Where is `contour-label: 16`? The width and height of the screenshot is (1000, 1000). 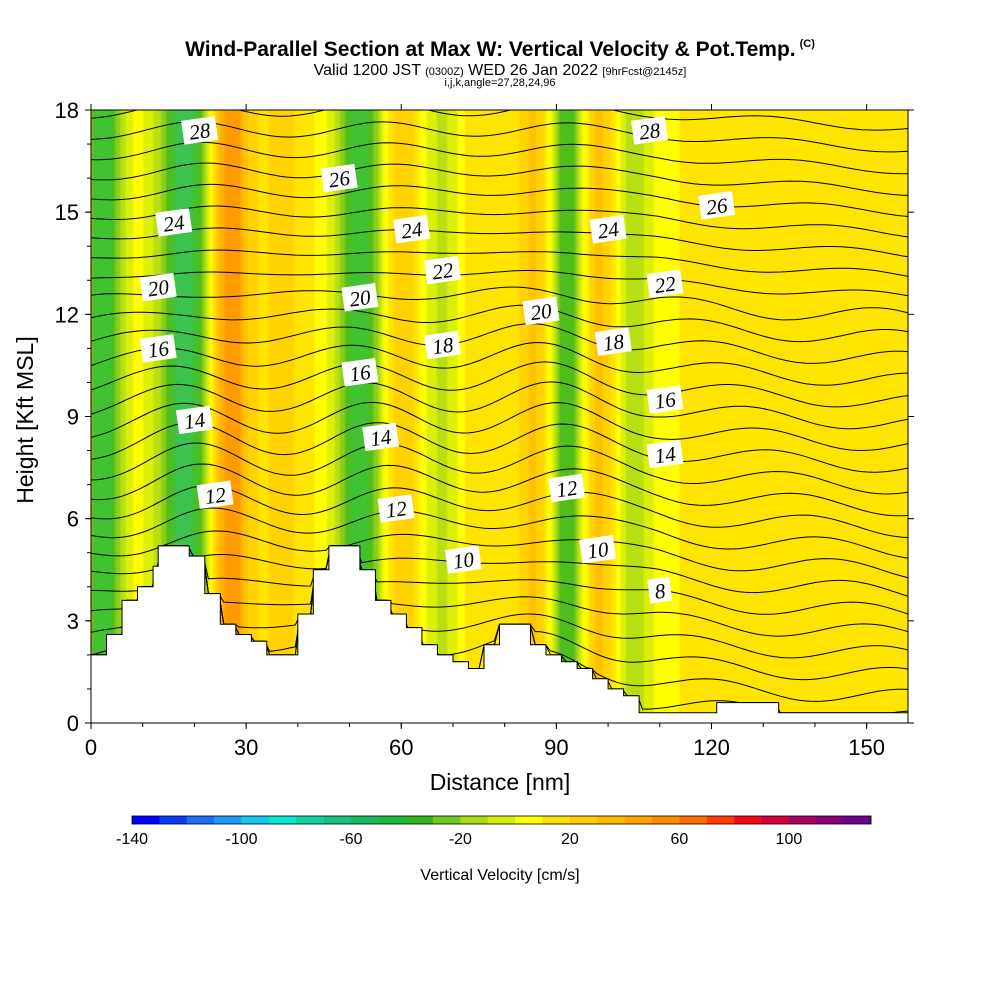 contour-label: 16 is located at coordinates (158, 348).